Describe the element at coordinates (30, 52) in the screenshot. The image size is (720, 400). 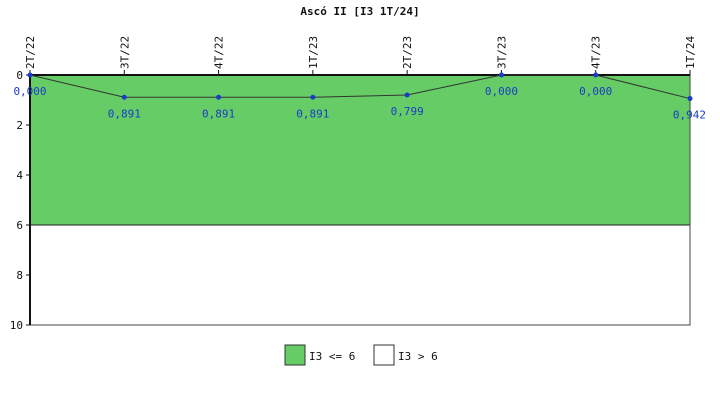
I see `x-tick-label: 2T/22` at that location.